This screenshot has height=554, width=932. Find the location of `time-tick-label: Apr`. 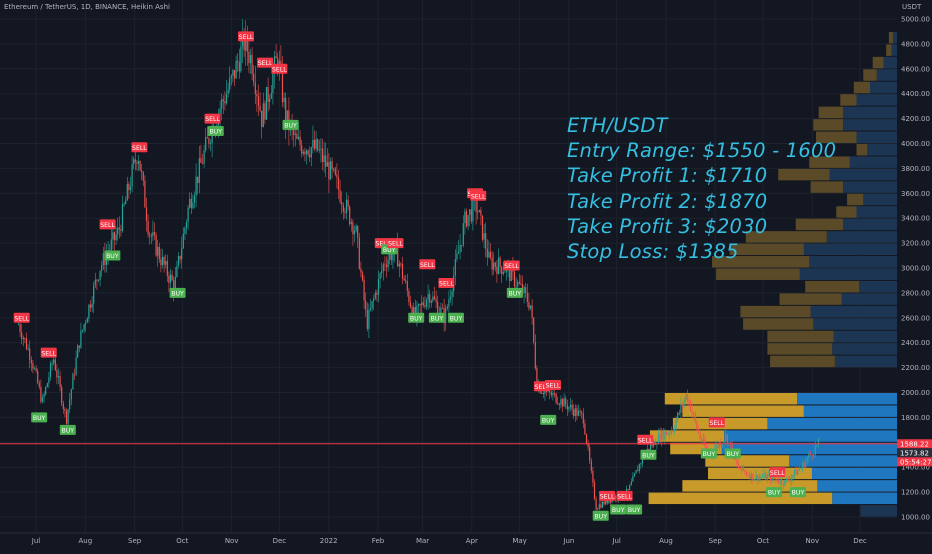

time-tick-label: Apr is located at coordinates (472, 541).